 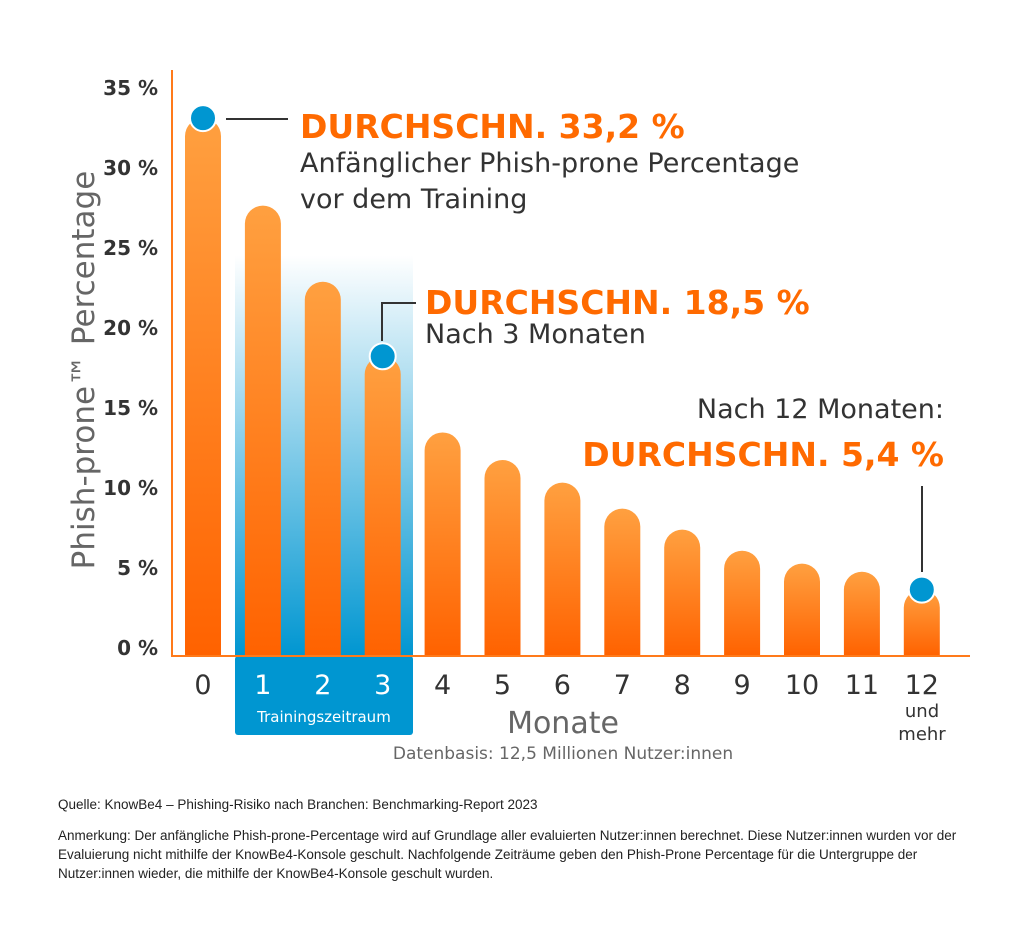 What do you see at coordinates (137, 648) in the screenshot?
I see `y-tick-label: 0 %` at bounding box center [137, 648].